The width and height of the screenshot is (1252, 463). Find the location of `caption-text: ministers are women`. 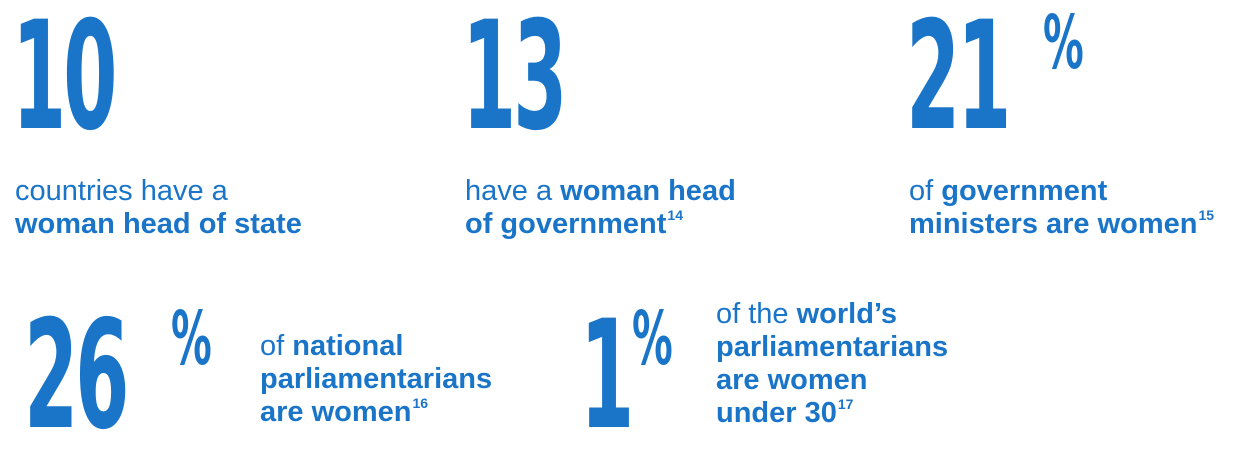

caption-text: ministers are women is located at coordinates (1053, 224).